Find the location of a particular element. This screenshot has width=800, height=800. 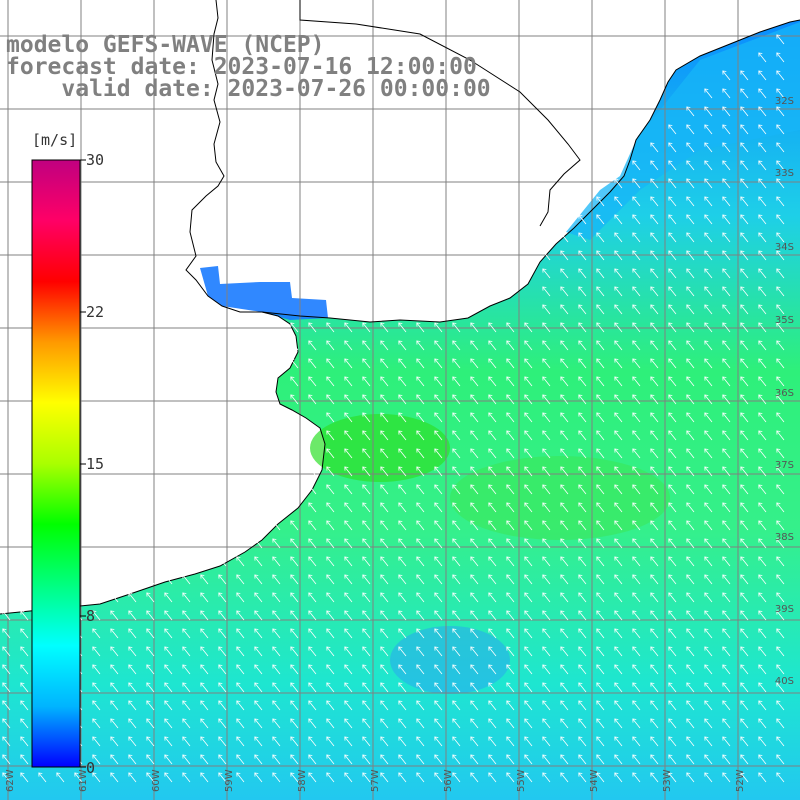

lon-label: 53W is located at coordinates (667, 780).